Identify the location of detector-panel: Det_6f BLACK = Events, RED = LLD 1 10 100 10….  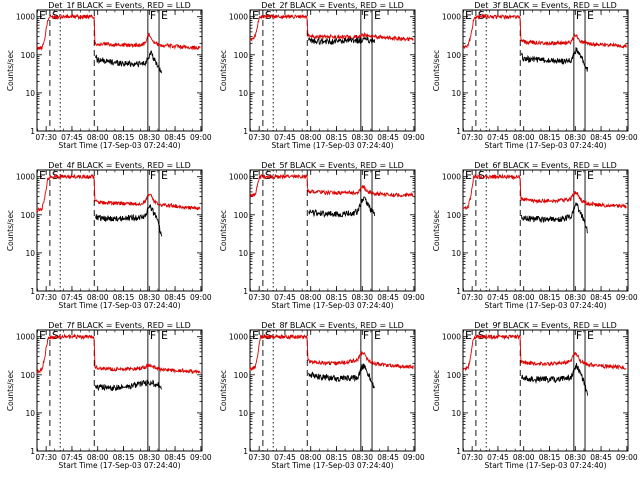
(535, 235).